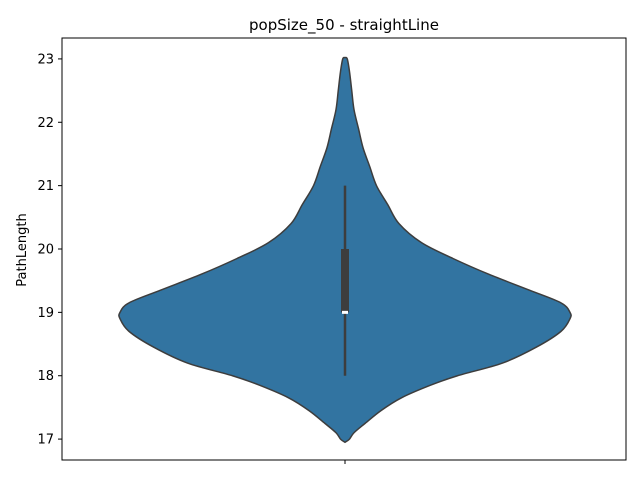 This screenshot has height=480, width=640. Describe the element at coordinates (344, 25) in the screenshot. I see `chart-title: popSize_50 - straightLine` at that location.